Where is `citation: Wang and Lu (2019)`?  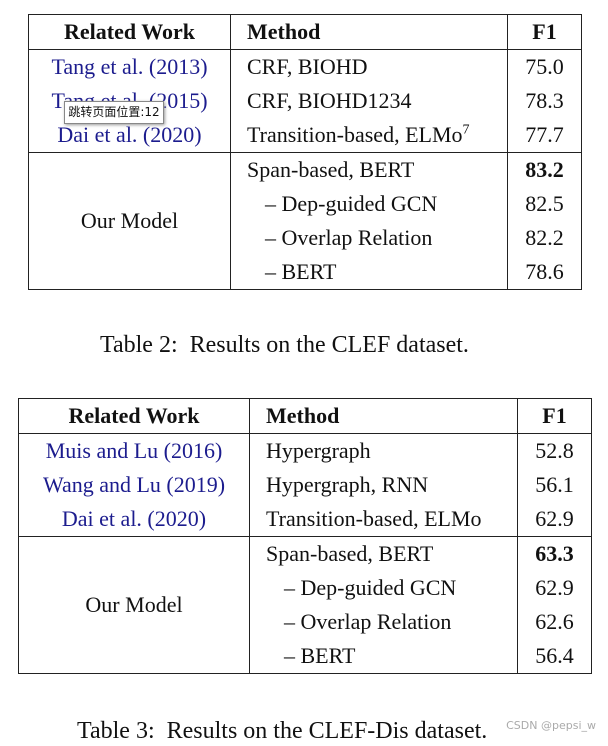
citation: Wang and Lu (2019) is located at coordinates (134, 485).